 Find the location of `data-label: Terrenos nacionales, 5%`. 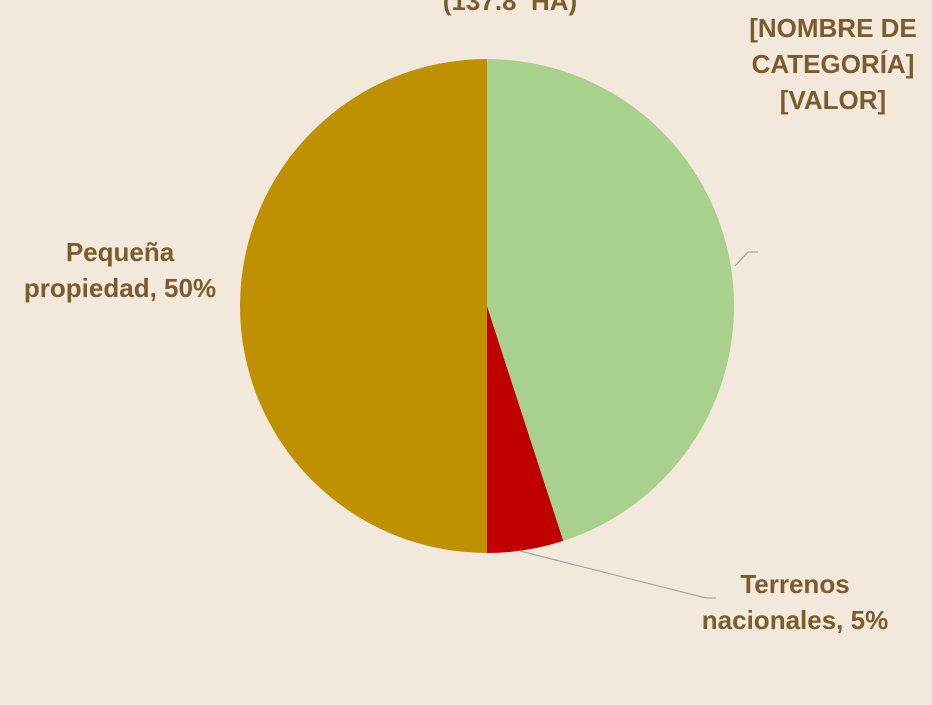

data-label: Terrenos nacionales, 5% is located at coordinates (795, 602).